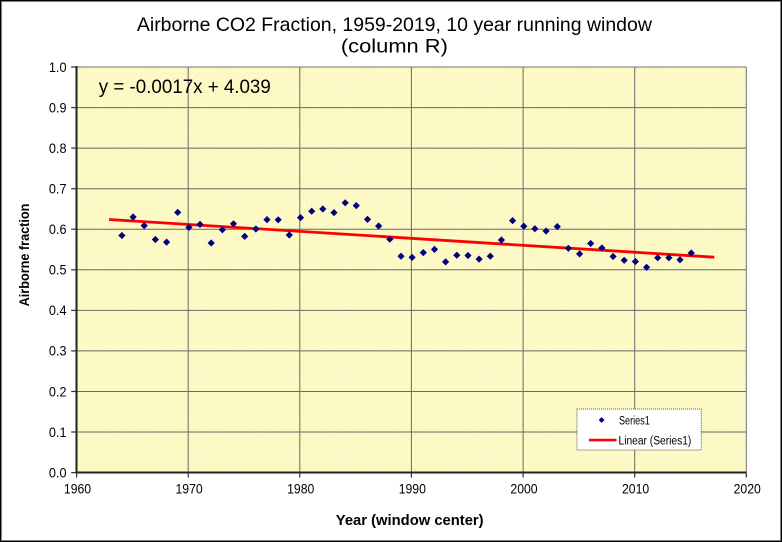 This screenshot has width=782, height=542. What do you see at coordinates (58, 391) in the screenshot?
I see `svg-text: 0.2` at bounding box center [58, 391].